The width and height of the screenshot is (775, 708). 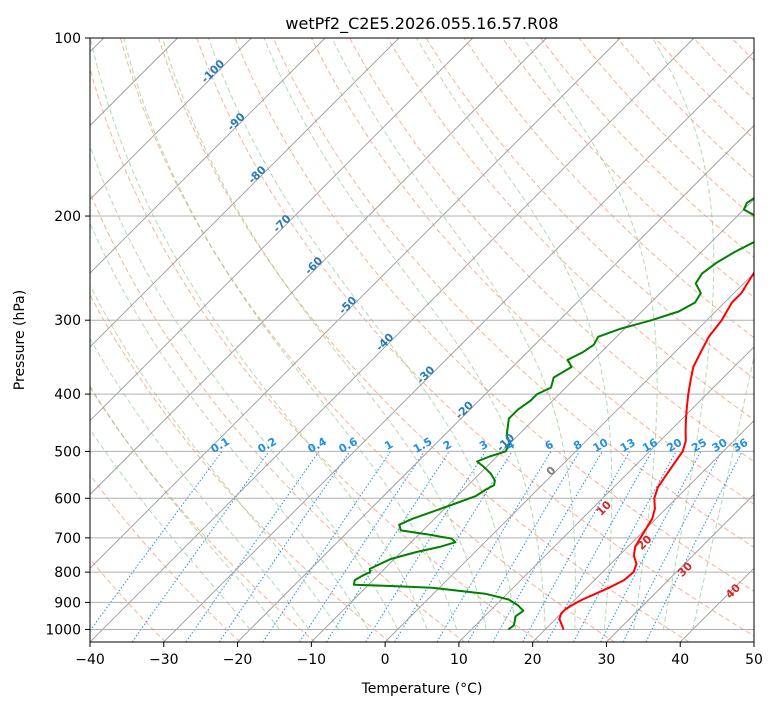 What do you see at coordinates (67, 452) in the screenshot?
I see `y-tick-label: 500` at bounding box center [67, 452].